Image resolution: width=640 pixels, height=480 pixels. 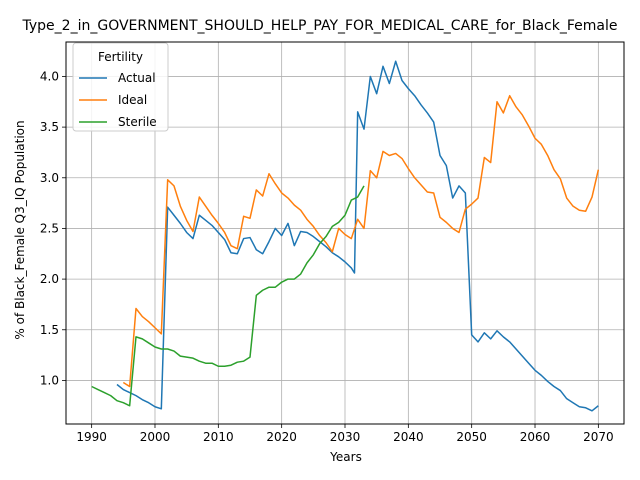 What do you see at coordinates (49, 127) in the screenshot?
I see `y-tick-label: 3.5` at bounding box center [49, 127].